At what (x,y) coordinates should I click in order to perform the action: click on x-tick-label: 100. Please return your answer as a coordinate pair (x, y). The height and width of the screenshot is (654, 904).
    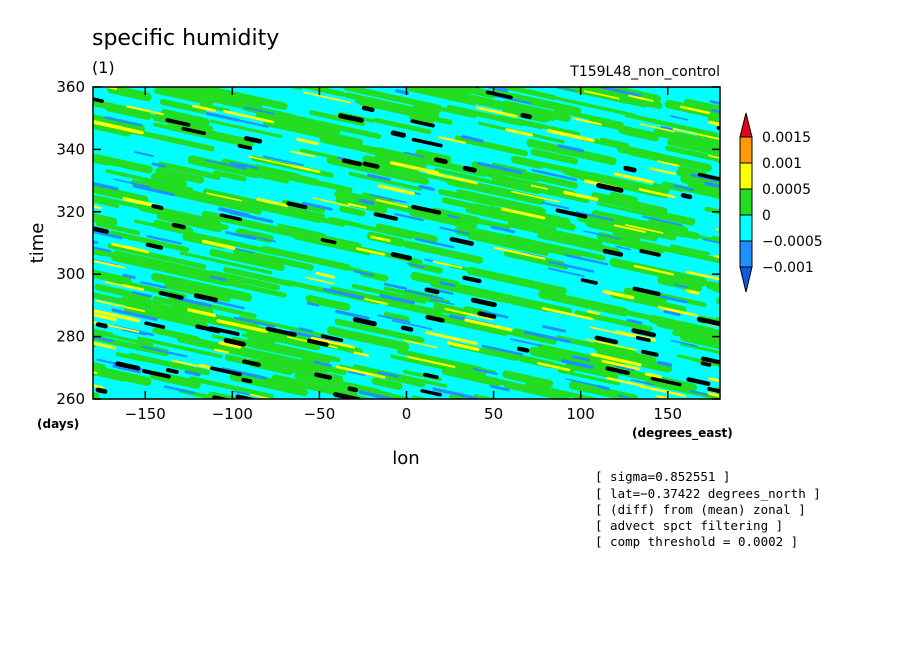
    Looking at the image, I should click on (580, 414).